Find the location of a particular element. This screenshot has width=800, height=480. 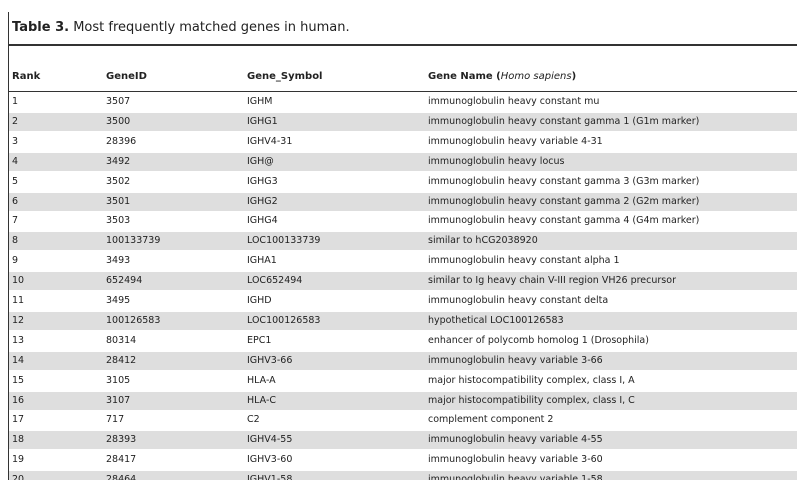

caption-rule is located at coordinates (402, 45).